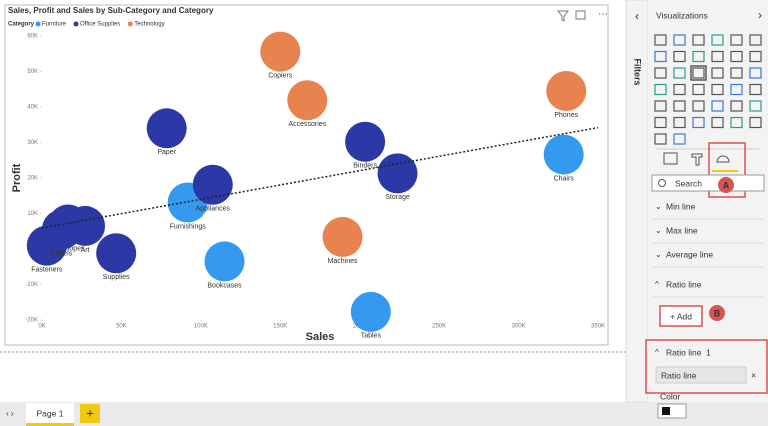 The height and width of the screenshot is (426, 768). Describe the element at coordinates (670, 396) in the screenshot. I see `color-label: Color` at that location.